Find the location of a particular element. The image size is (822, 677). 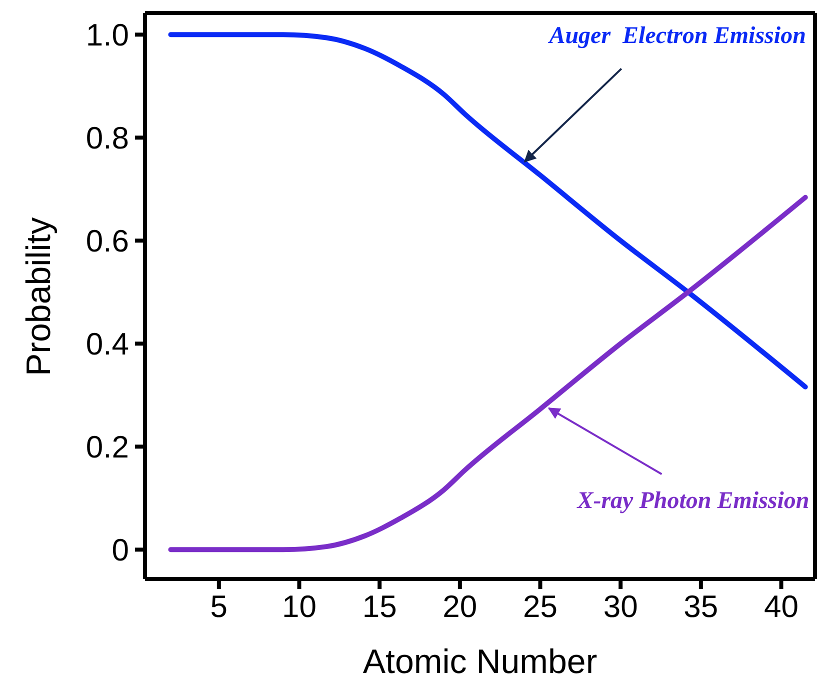

annotation: X-ray Photon Emission is located at coordinates (693, 501).